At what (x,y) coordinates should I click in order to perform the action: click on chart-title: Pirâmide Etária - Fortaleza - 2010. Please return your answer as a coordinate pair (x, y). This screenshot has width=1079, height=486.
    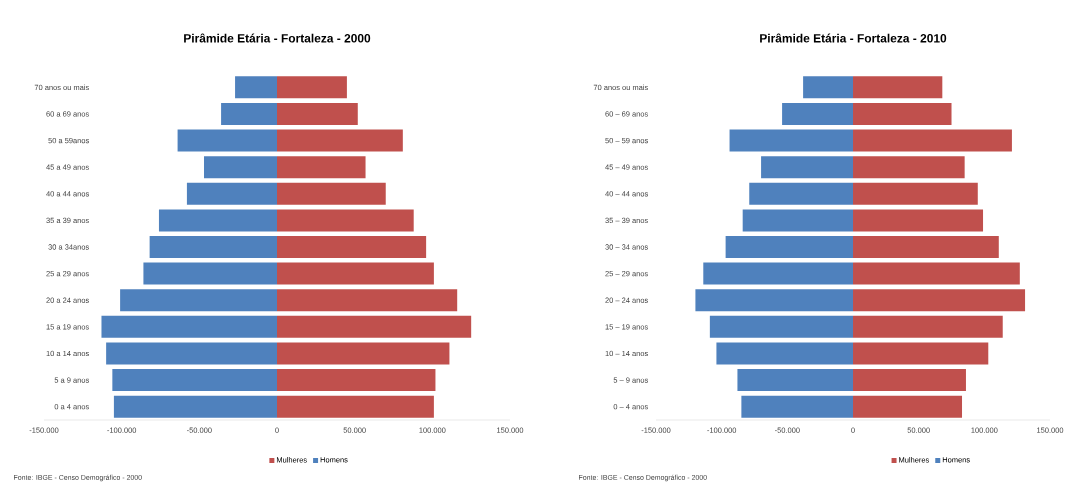
    Looking at the image, I should click on (853, 38).